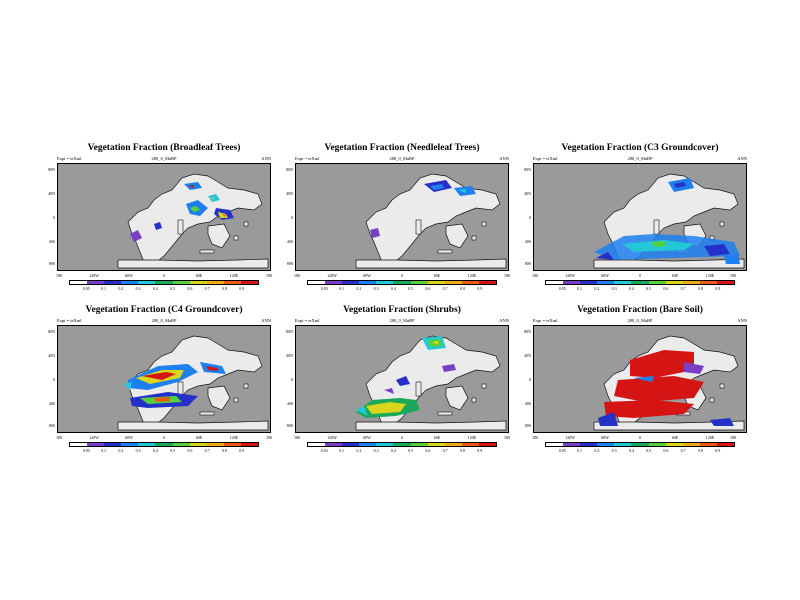 The image size is (800, 600). What do you see at coordinates (666, 388) in the screenshot?
I see `vegetation-overlay` at bounding box center [666, 388].